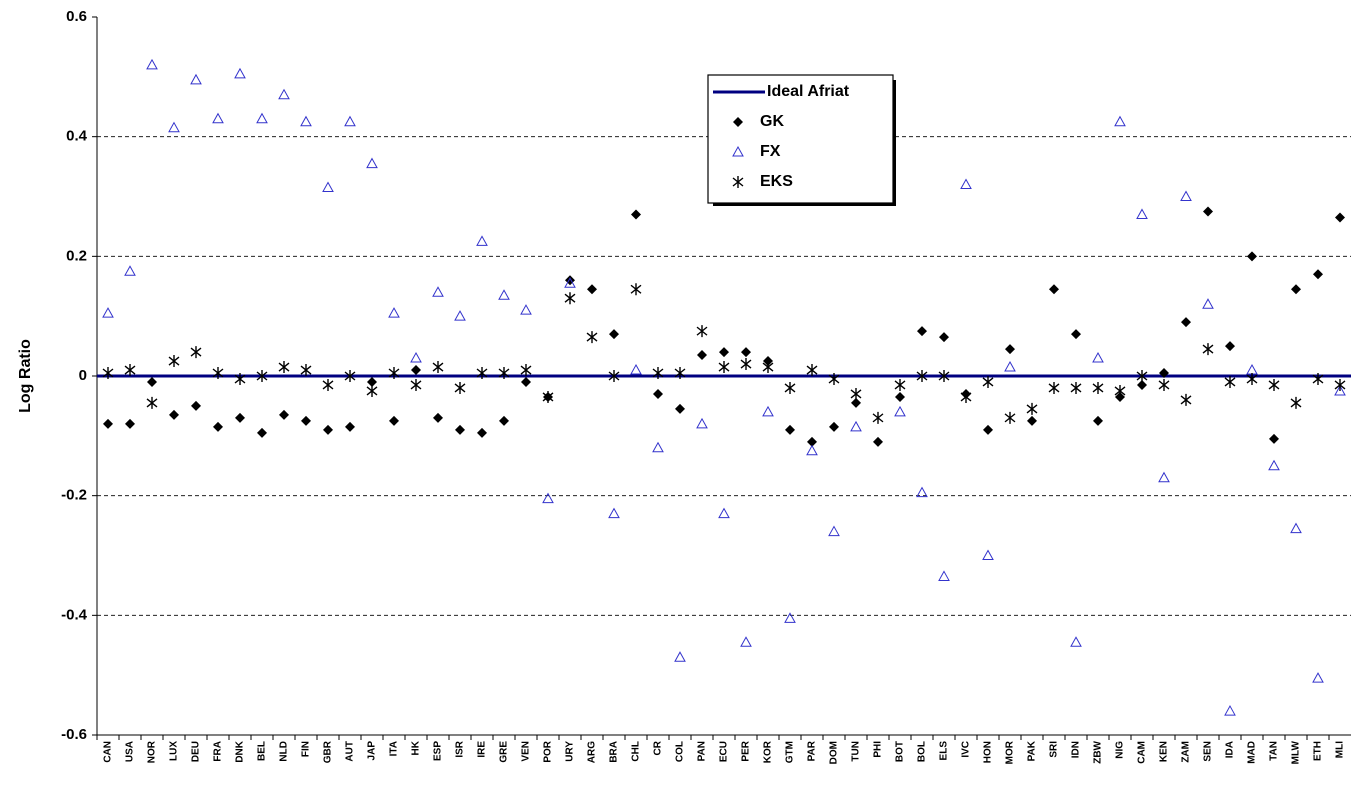  Describe the element at coordinates (658, 747) in the screenshot. I see `x-tick-label: CR` at that location.